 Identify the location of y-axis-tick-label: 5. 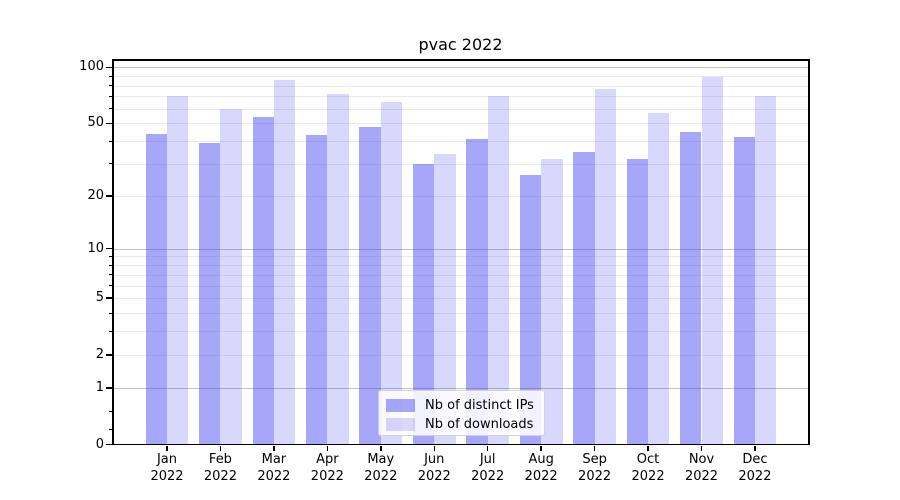
(99, 298).